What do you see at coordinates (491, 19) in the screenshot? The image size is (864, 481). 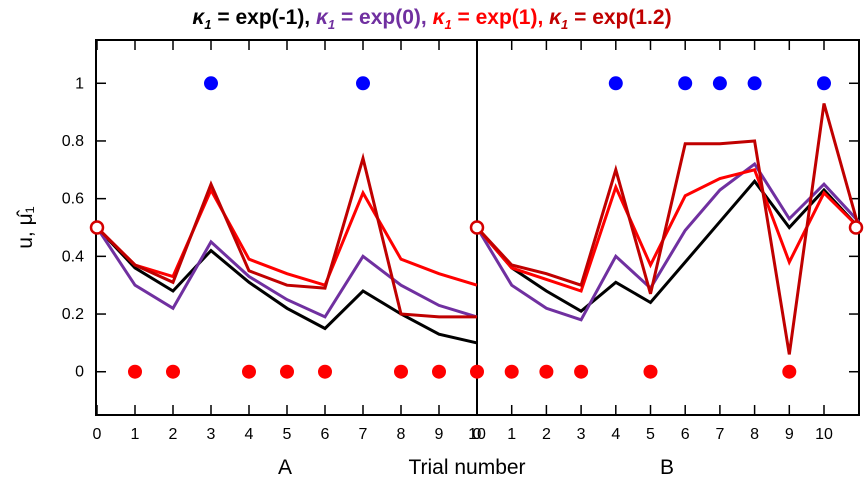 I see `title-part-2: κ1 = exp(1),` at bounding box center [491, 19].